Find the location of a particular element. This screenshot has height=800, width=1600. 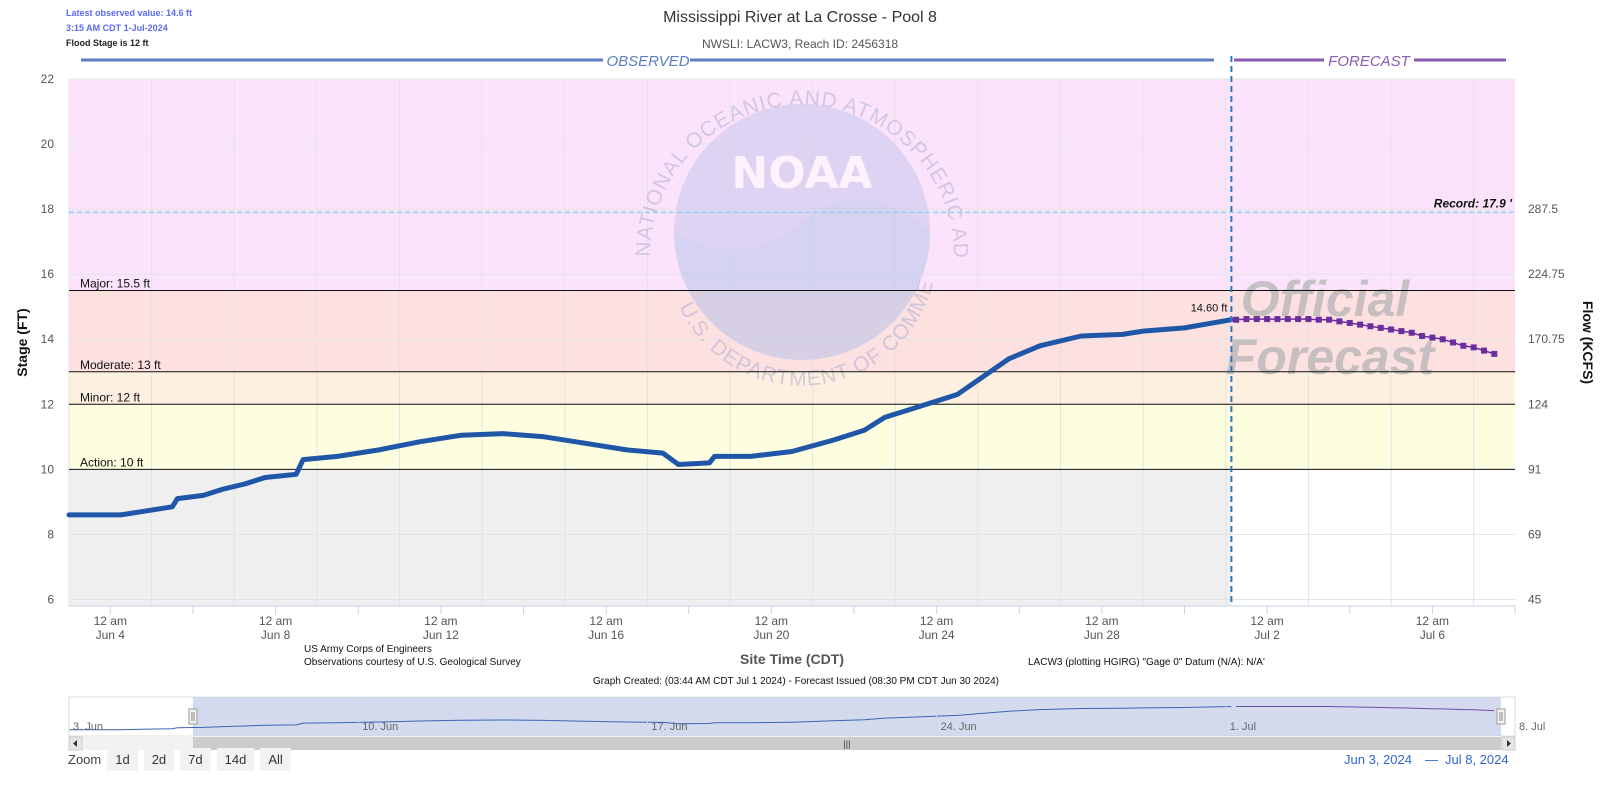

minor-zone is located at coordinates (792, 388).